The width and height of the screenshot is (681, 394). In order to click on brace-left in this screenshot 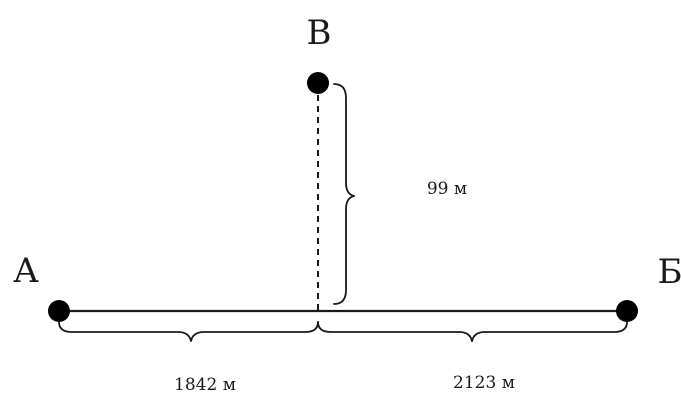, I will do `click(188, 331)`.